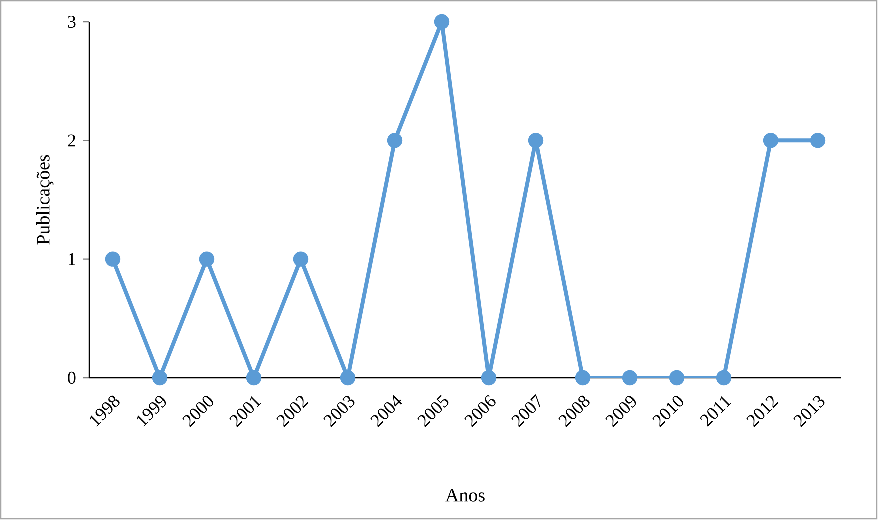 The image size is (878, 520). Describe the element at coordinates (72, 140) in the screenshot. I see `y-tick-label: 2` at that location.